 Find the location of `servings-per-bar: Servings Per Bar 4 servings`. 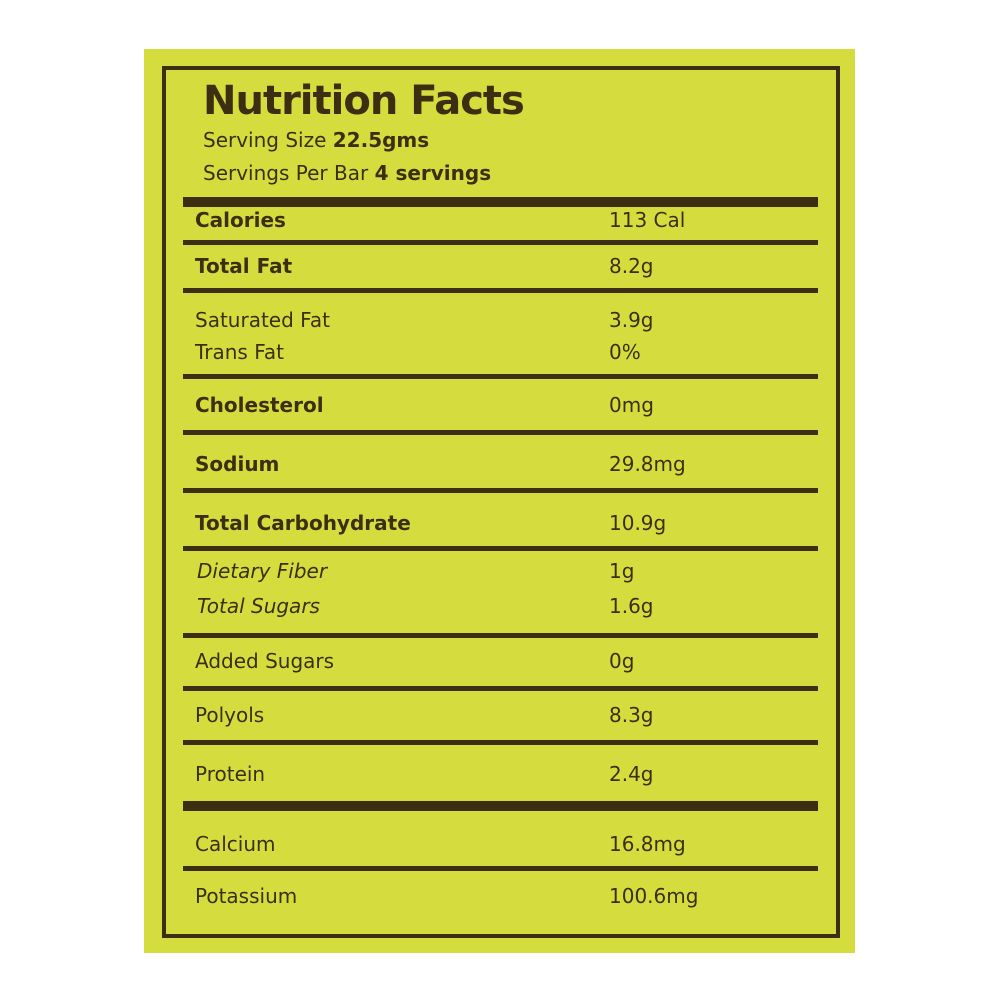

servings-per-bar: Servings Per Bar 4 servings is located at coordinates (347, 173).